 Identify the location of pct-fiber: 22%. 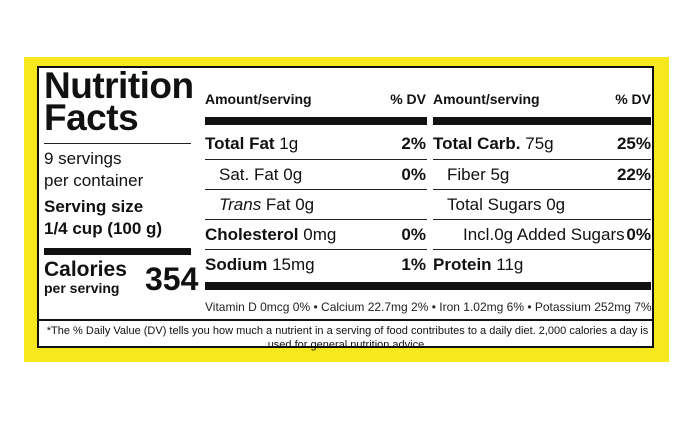
(633, 174).